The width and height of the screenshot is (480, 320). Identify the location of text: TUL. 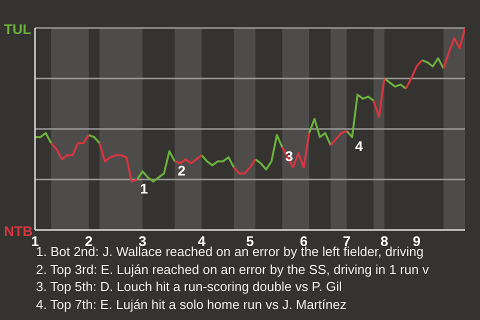
(18, 29).